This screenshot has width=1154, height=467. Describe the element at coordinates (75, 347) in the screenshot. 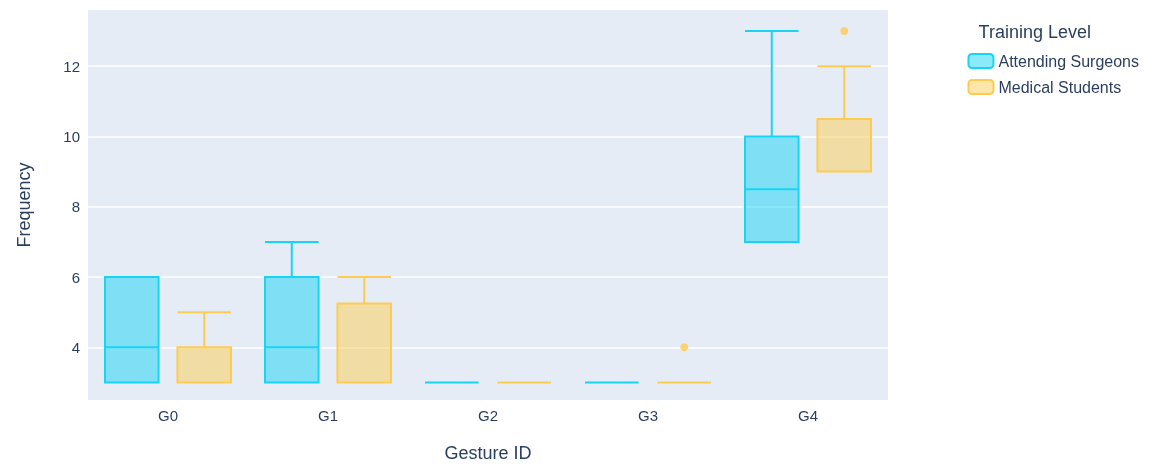

I see `y-tick-label: 4` at that location.